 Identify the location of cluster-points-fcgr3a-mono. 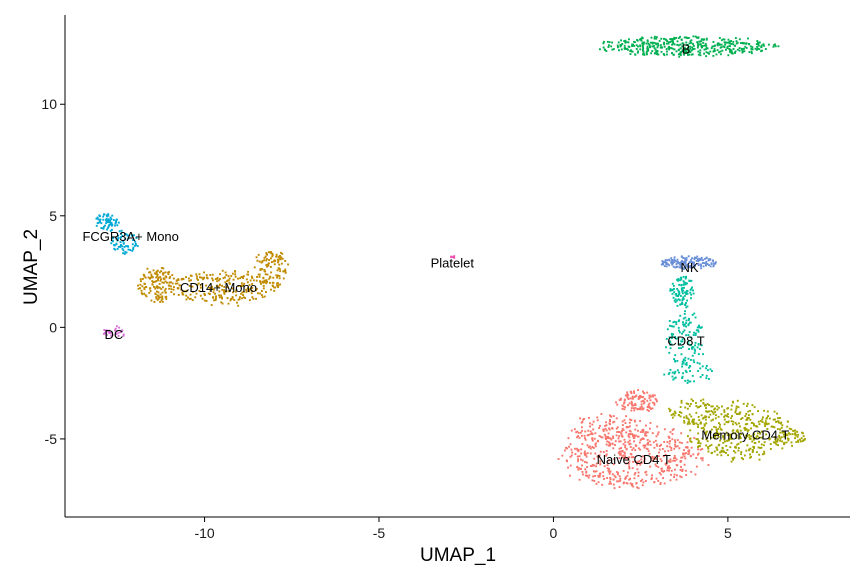
(117, 234).